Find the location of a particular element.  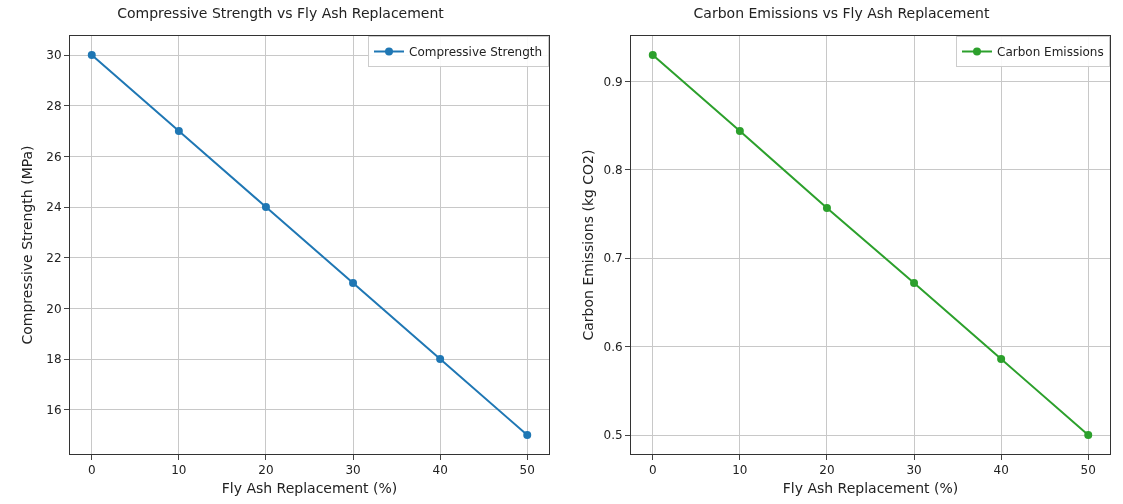

y-tick-label: 24 is located at coordinates (54, 207).